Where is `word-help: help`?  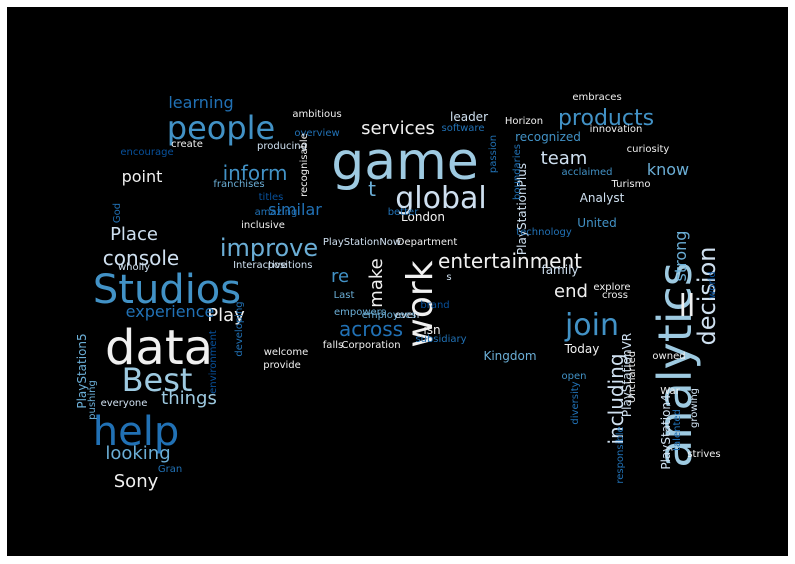
word-help: help is located at coordinates (136, 432).